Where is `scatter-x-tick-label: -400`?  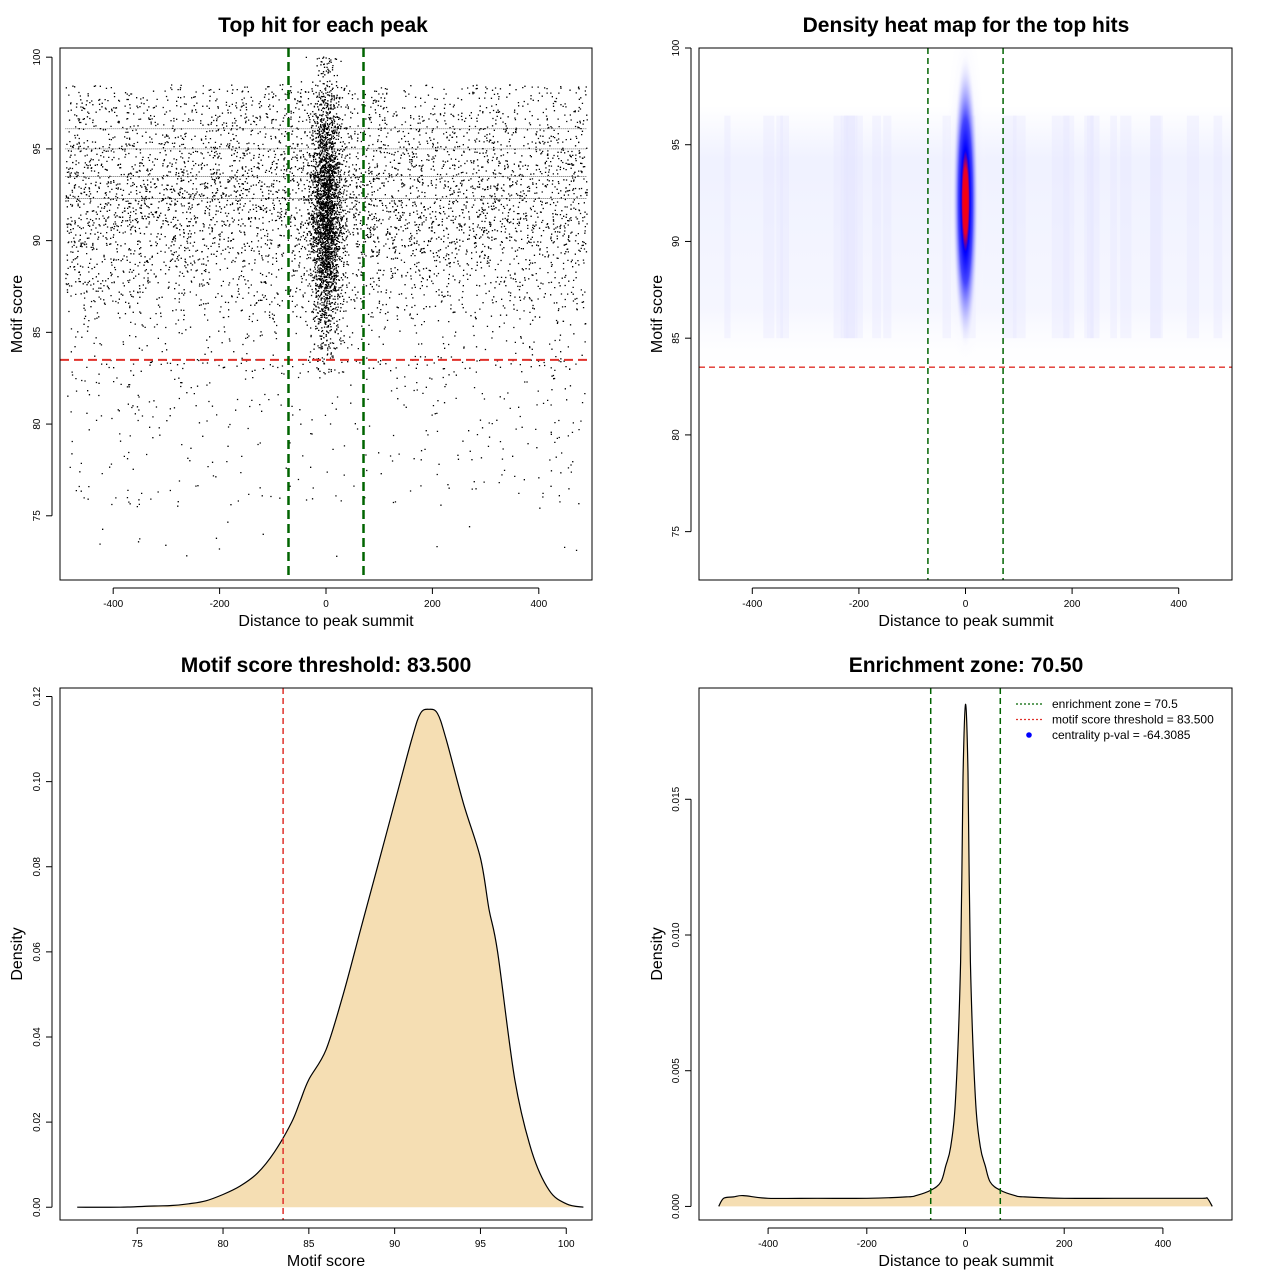 scatter-x-tick-label: -400 is located at coordinates (113, 604).